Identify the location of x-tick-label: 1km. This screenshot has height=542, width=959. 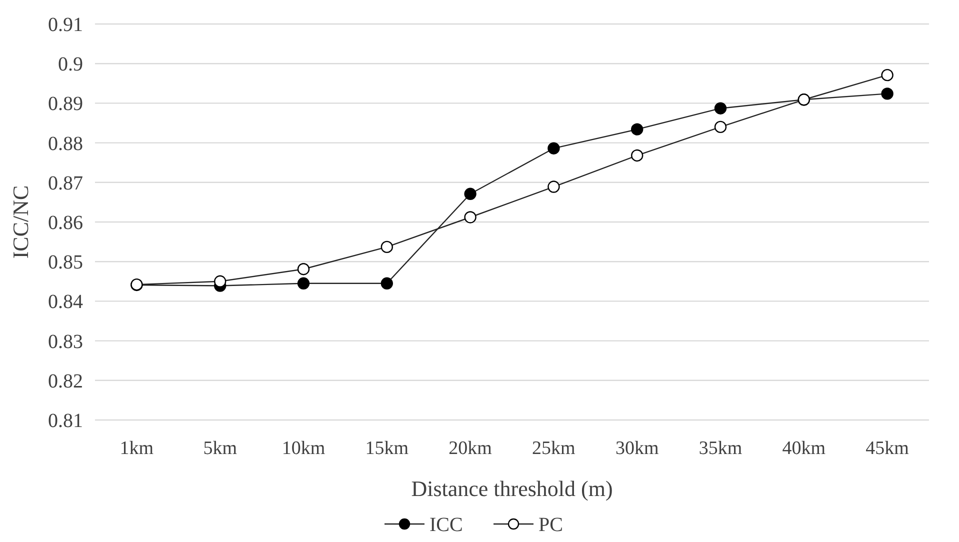
(137, 448).